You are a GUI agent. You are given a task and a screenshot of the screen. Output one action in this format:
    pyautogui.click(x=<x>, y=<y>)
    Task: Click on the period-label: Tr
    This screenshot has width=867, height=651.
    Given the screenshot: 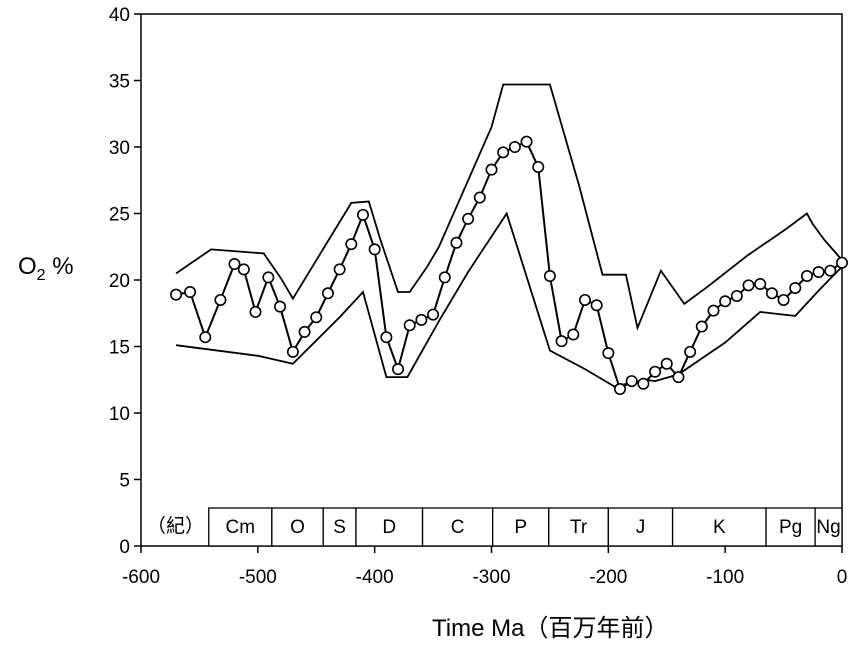 What is the action you would take?
    pyautogui.click(x=579, y=527)
    